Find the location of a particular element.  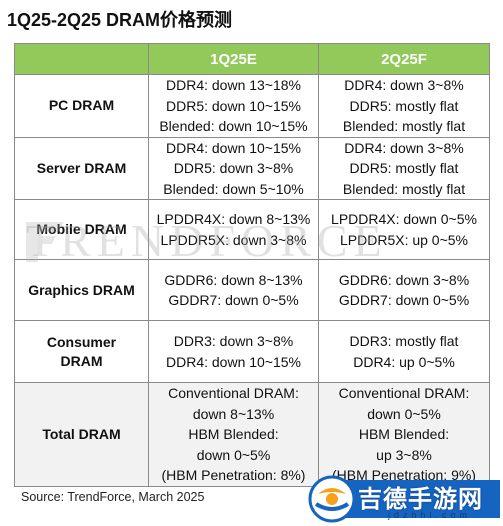

category-line: Server DRAM is located at coordinates (81, 167).